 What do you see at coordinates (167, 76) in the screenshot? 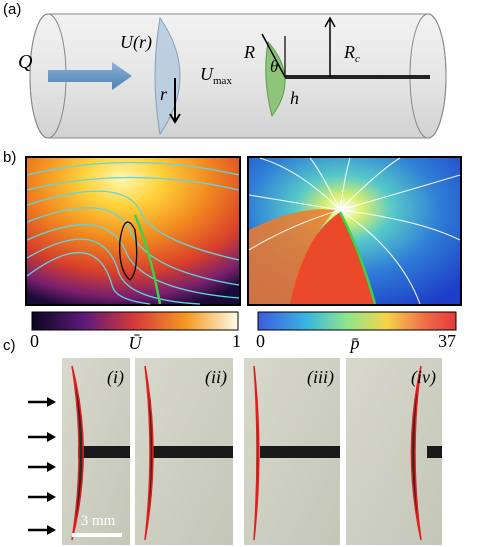
I see `velocity-profile` at bounding box center [167, 76].